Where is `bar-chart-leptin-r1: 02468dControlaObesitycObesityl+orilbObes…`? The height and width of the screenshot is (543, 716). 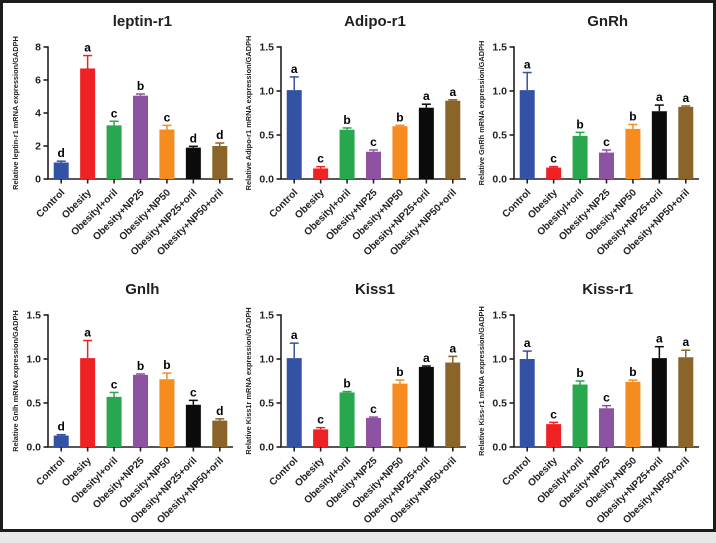 bar-chart-leptin-r1: 02468dControlaObesitycObesityl+orilbObes… is located at coordinates (122, 147).